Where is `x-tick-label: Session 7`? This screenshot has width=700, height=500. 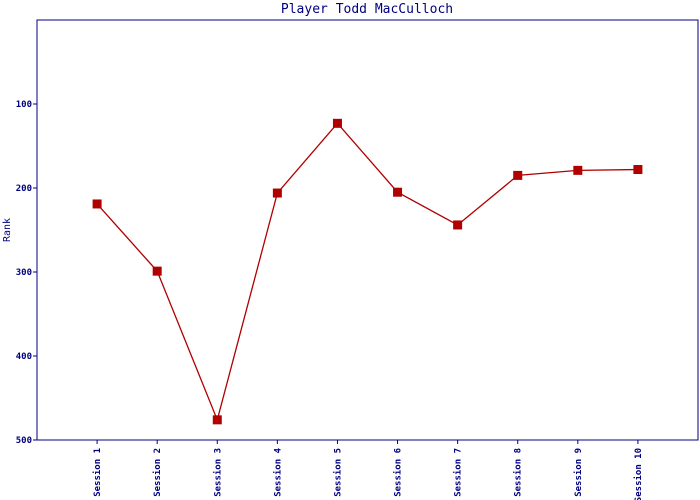 x-tick-label: Session 7 is located at coordinates (458, 472).